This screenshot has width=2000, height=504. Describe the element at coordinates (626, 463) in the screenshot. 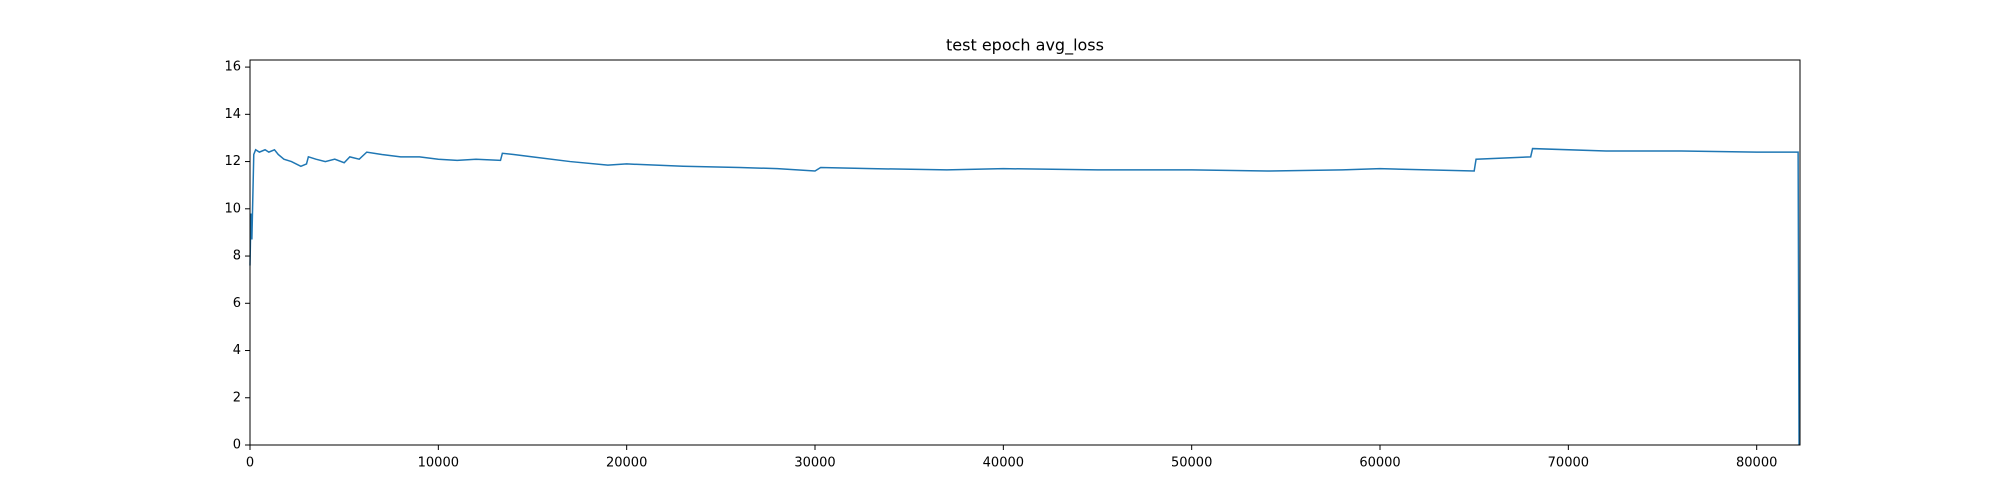

I see `x-tick-label: 20000` at that location.